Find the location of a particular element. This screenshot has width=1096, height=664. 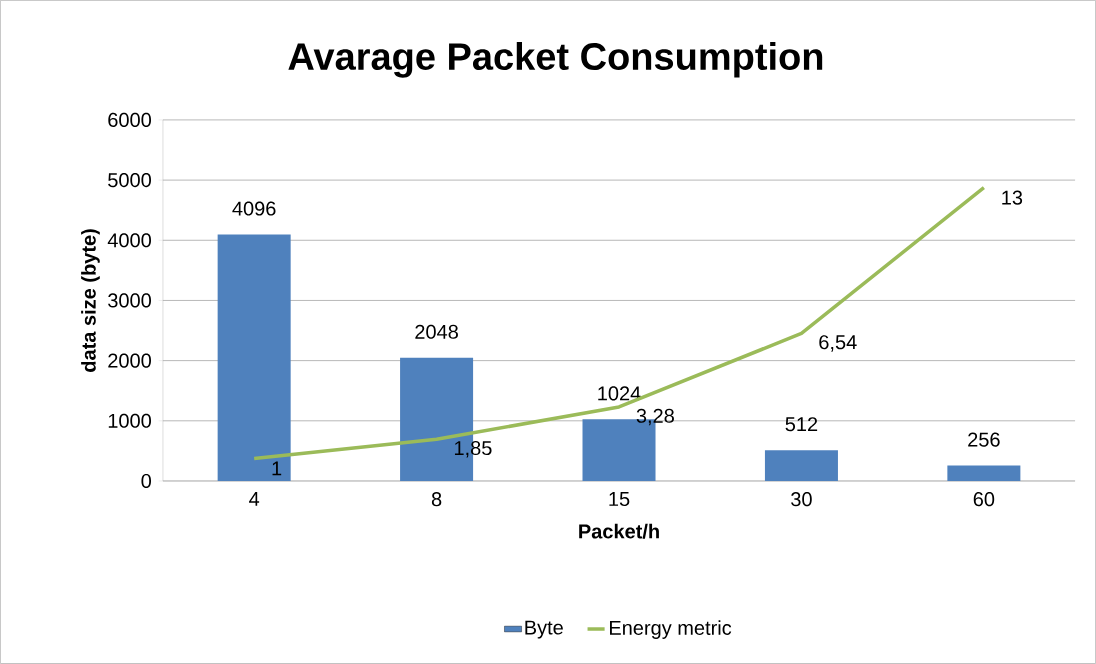

data-label: 4096 is located at coordinates (254, 208).